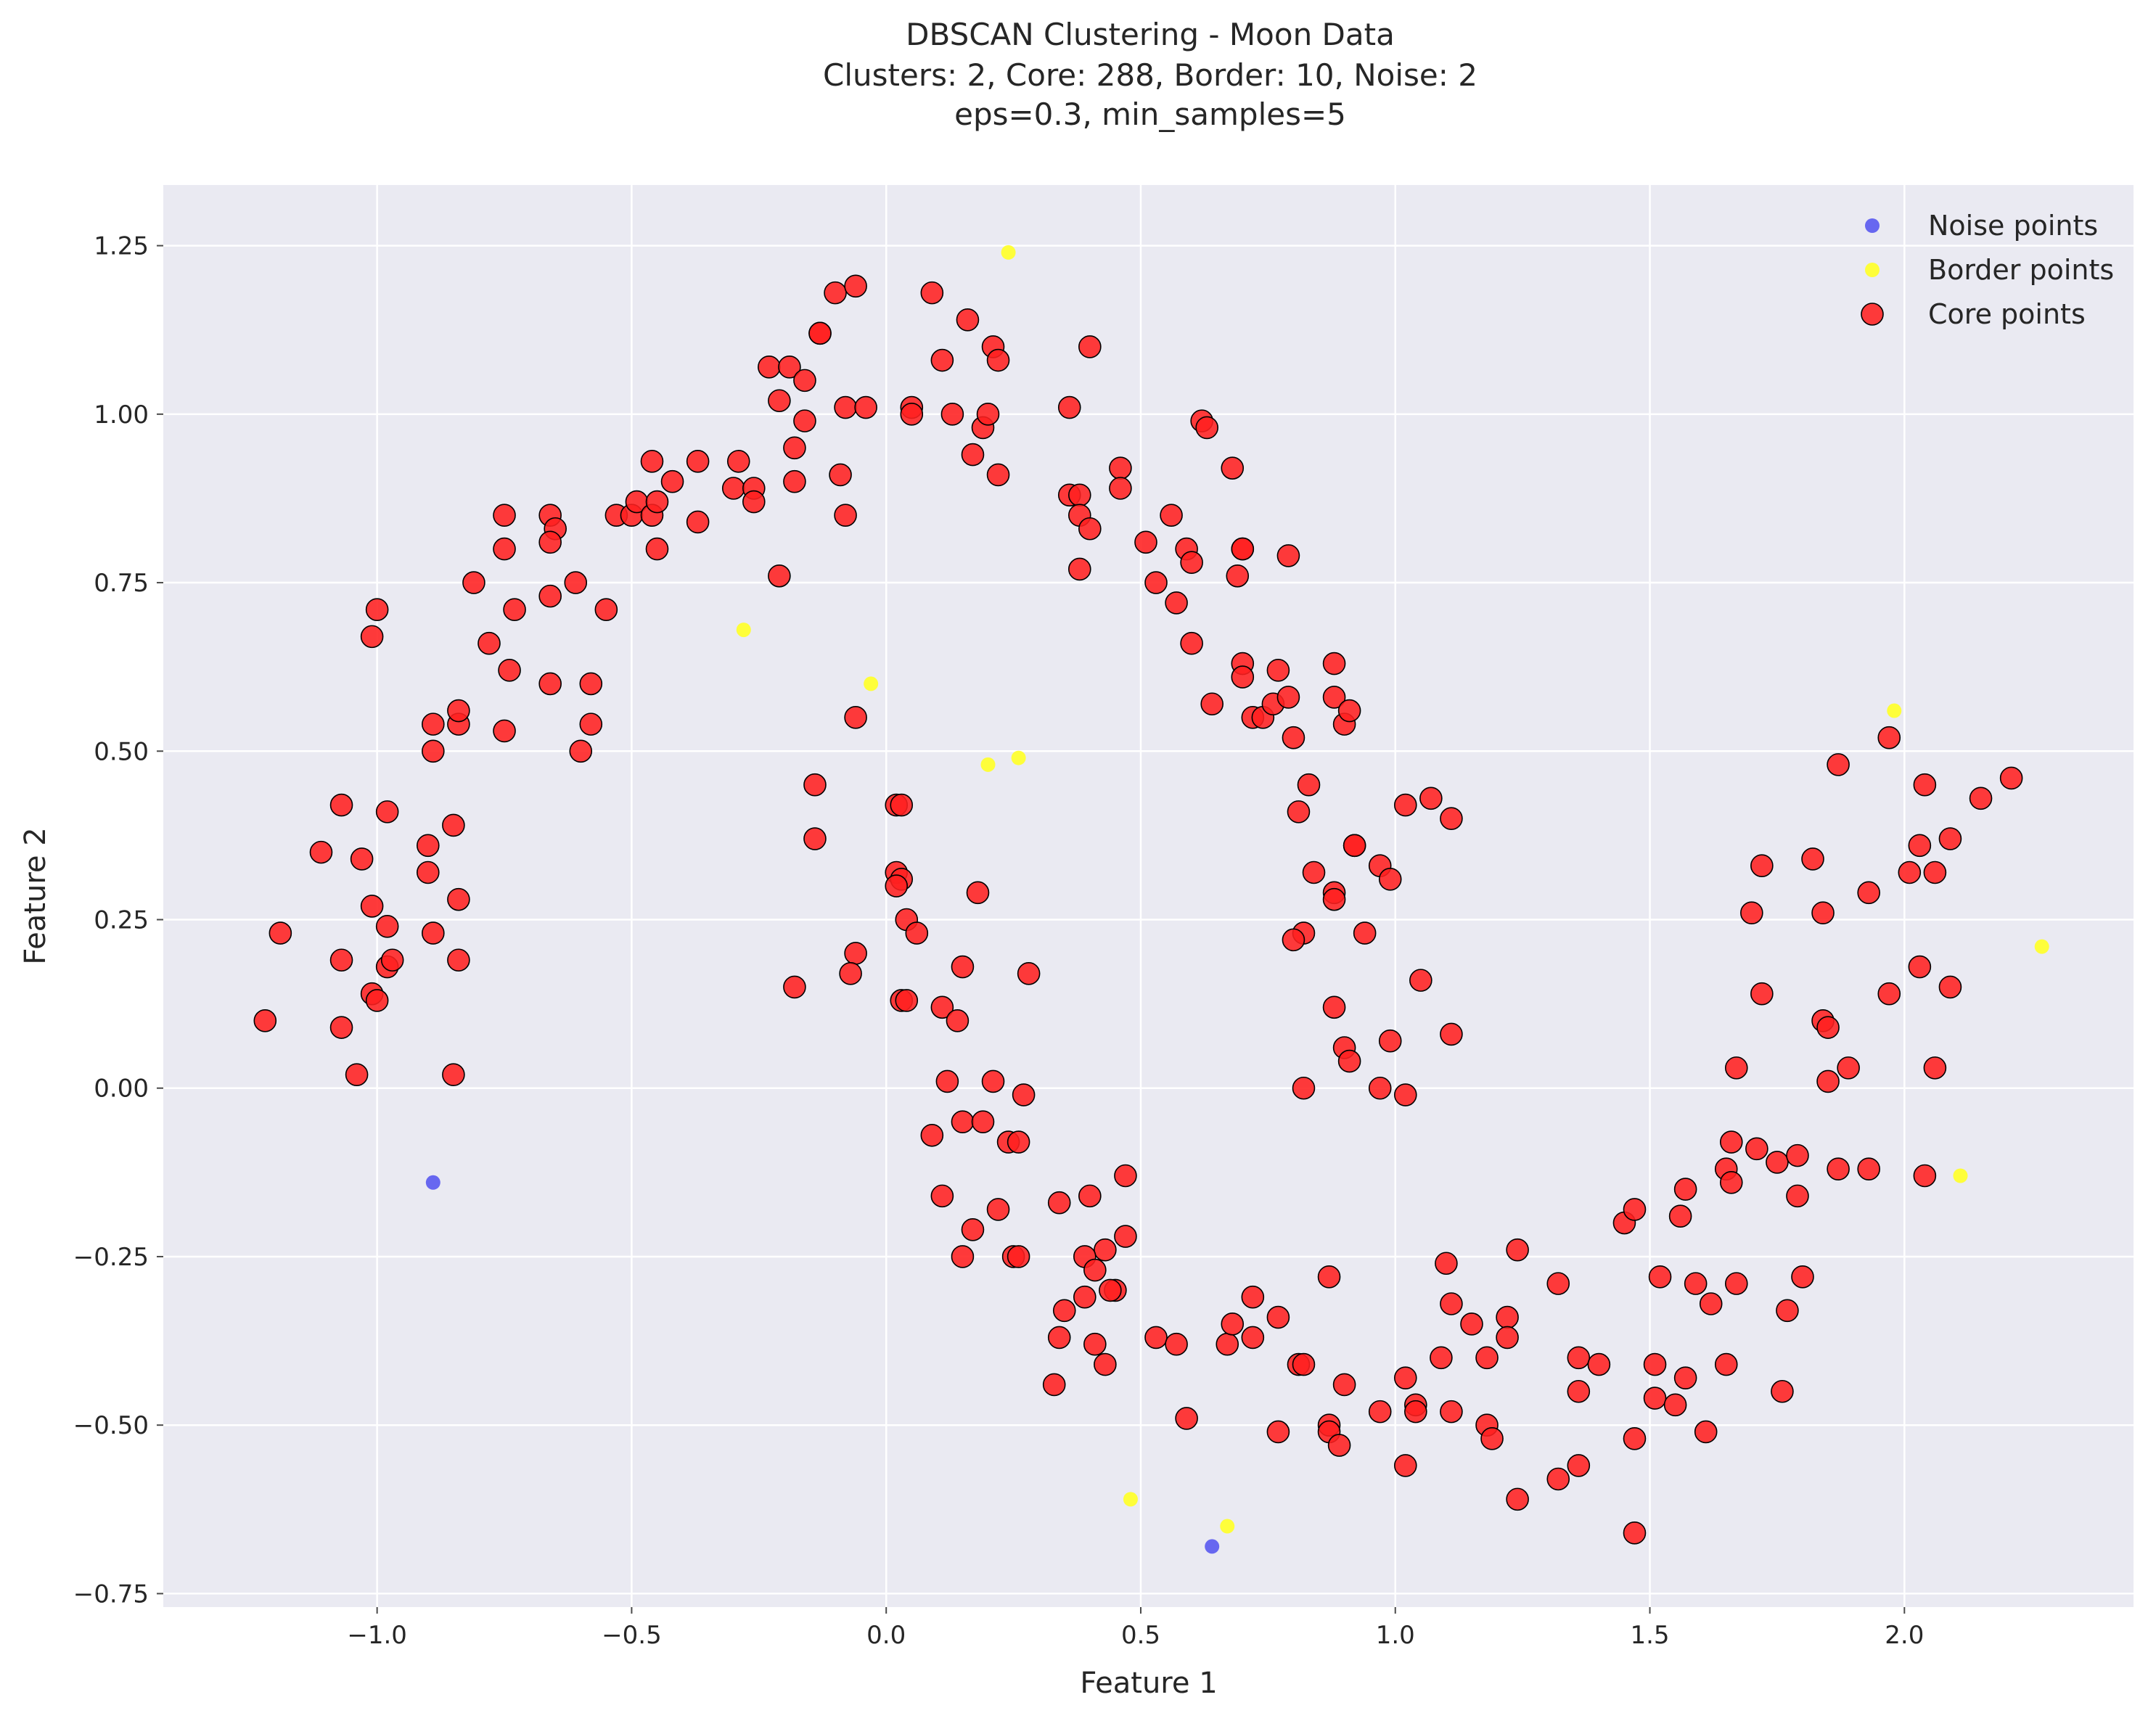 The width and height of the screenshot is (2156, 1721). What do you see at coordinates (822, 1364) in the screenshot?
I see `series-noise-points` at bounding box center [822, 1364].